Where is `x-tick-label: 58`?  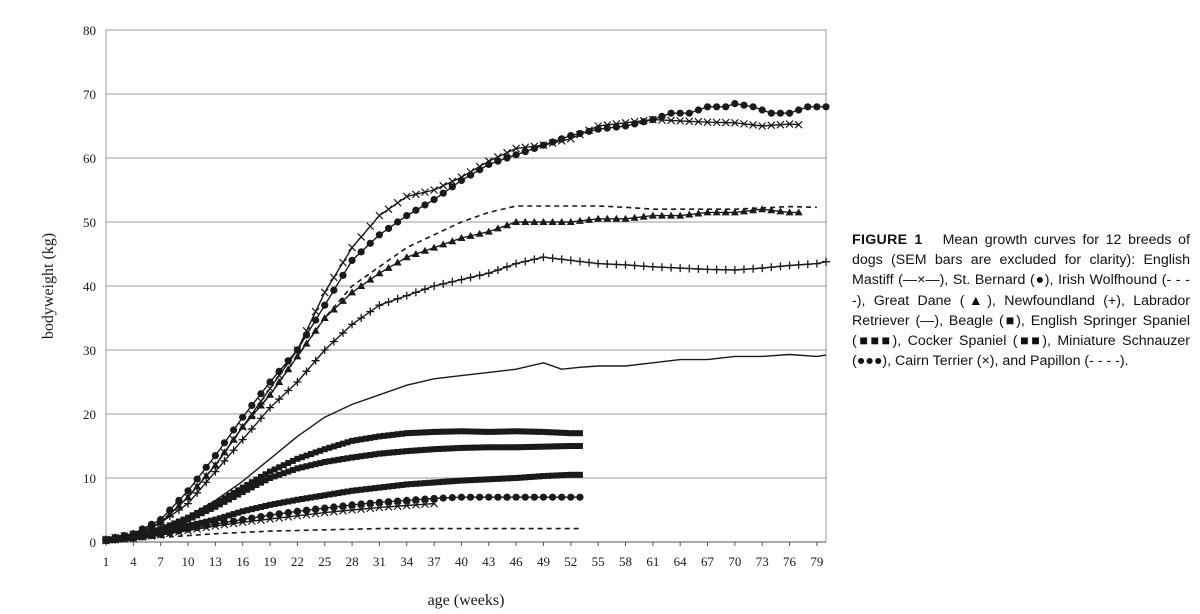 x-tick-label: 58 is located at coordinates (625, 561).